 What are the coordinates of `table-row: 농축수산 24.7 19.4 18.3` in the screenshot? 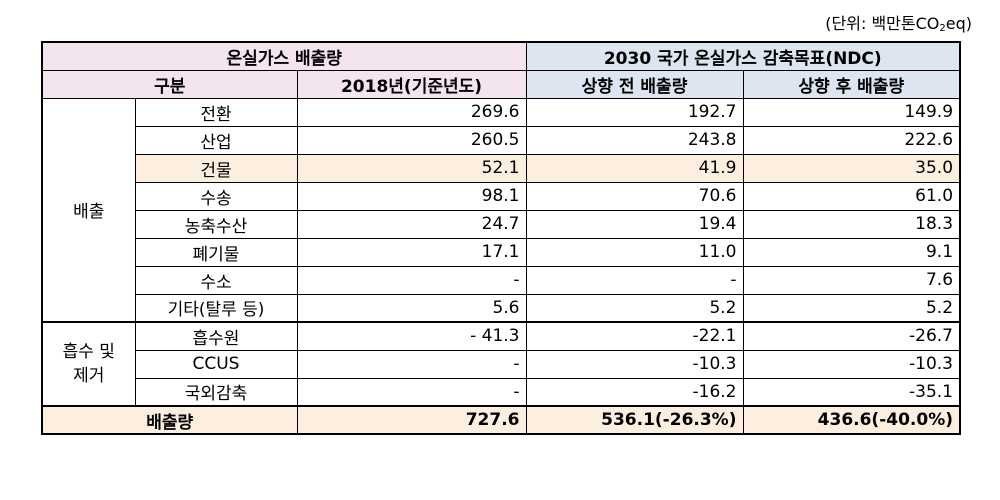 It's located at (502, 224).